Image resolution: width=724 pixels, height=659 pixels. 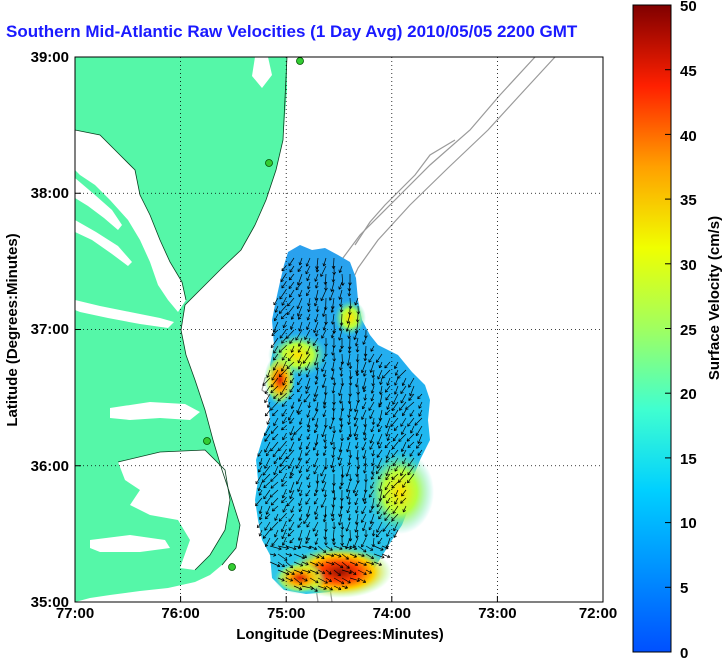 What do you see at coordinates (253, 314) in the screenshot?
I see `radar-stations` at bounding box center [253, 314].